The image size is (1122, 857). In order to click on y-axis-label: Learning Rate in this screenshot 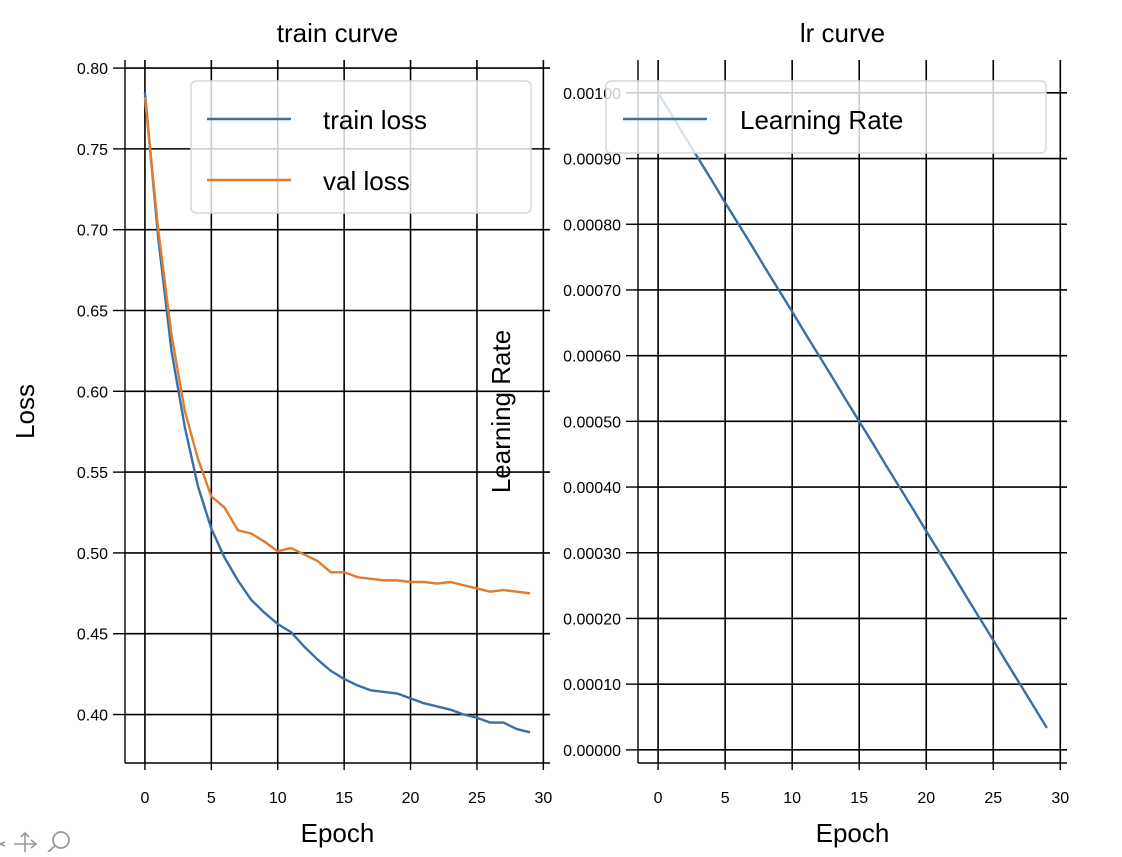, I will do `click(501, 411)`.